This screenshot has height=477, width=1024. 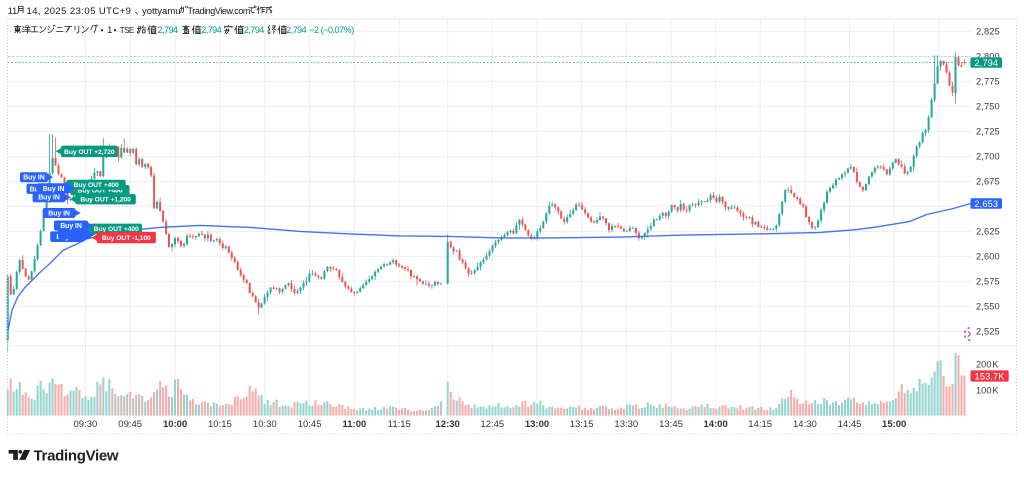 I want to click on svg-text: 2,700, so click(x=988, y=157).